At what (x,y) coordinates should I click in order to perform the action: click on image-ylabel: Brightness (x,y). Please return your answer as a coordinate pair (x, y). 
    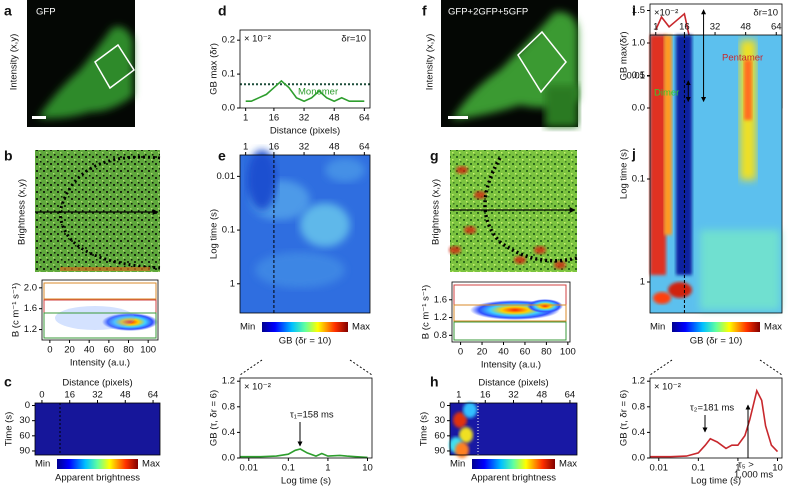
    Looking at the image, I should click on (436, 212).